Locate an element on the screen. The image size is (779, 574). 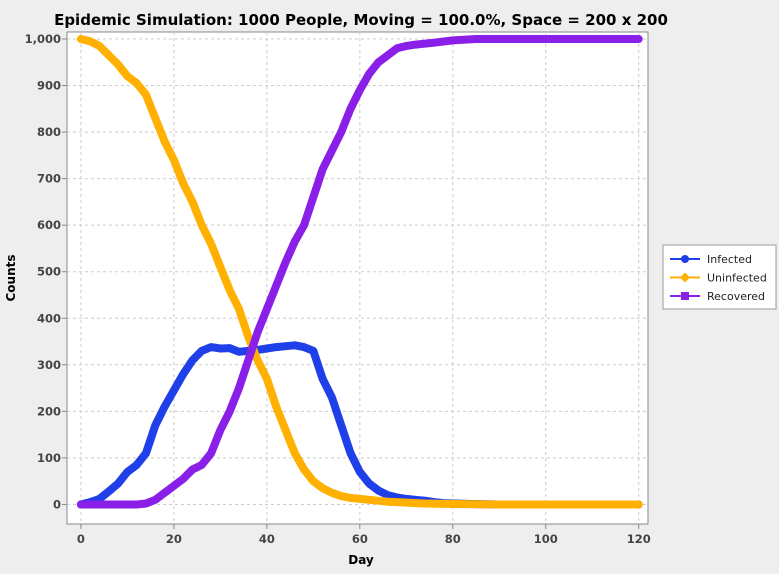
x-tick-label: 80 is located at coordinates (453, 539).